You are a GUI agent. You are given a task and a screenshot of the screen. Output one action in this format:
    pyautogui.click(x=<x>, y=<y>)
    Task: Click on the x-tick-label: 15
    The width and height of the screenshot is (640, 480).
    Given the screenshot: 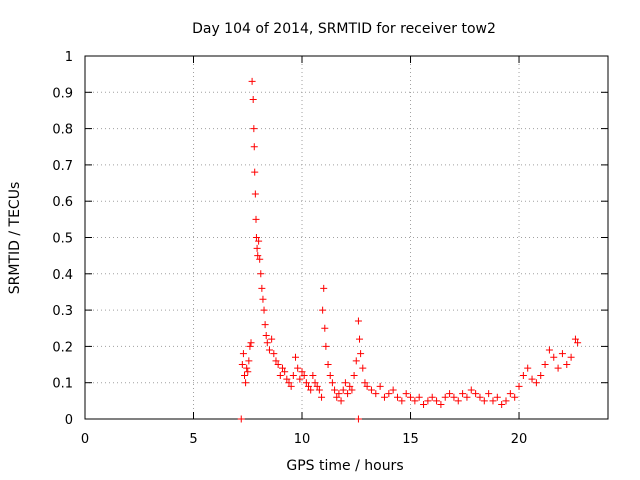 What is the action you would take?
    pyautogui.click(x=410, y=439)
    